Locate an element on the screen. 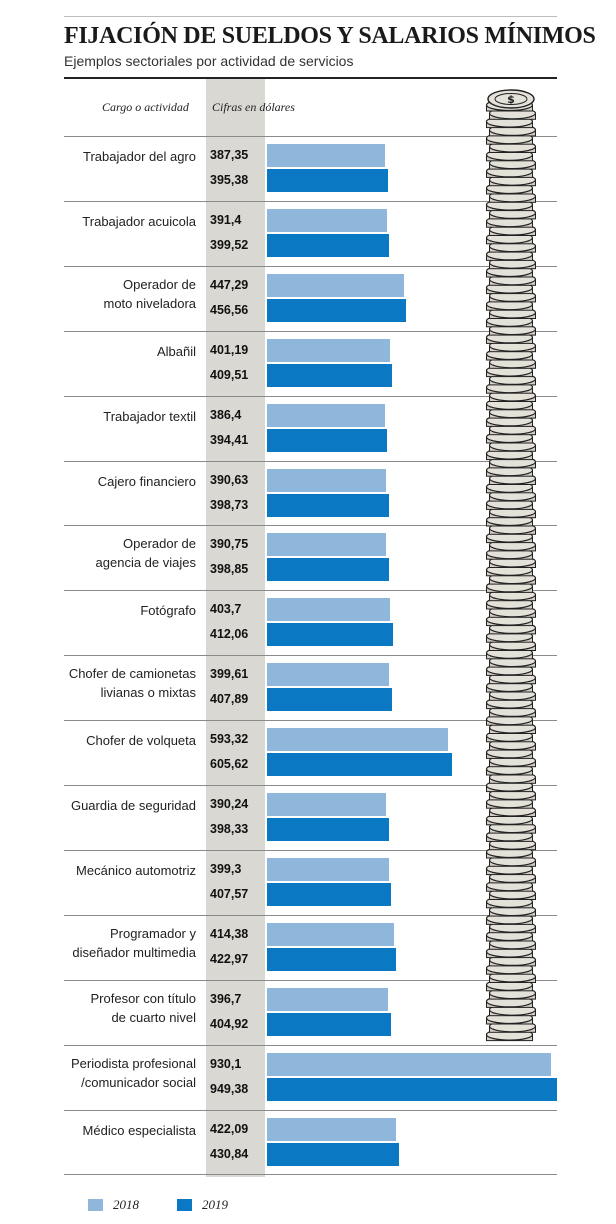 This screenshot has width=616, height=1224. value-label-2018: 401,19 is located at coordinates (229, 349).